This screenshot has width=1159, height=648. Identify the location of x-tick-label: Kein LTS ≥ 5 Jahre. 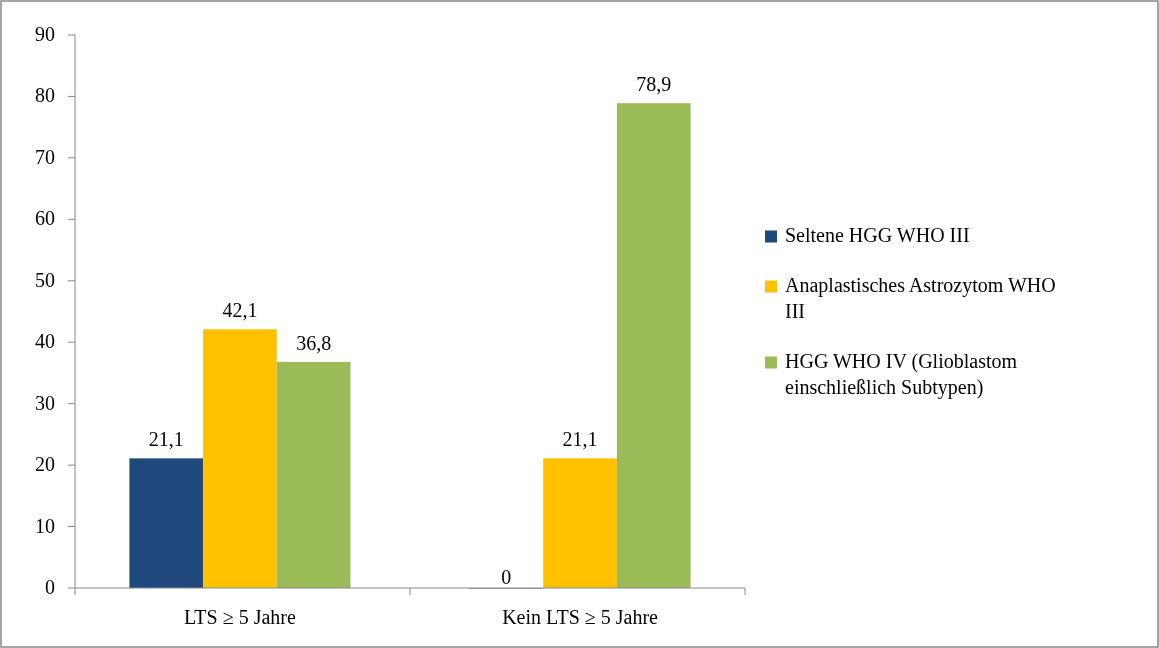
(580, 617).